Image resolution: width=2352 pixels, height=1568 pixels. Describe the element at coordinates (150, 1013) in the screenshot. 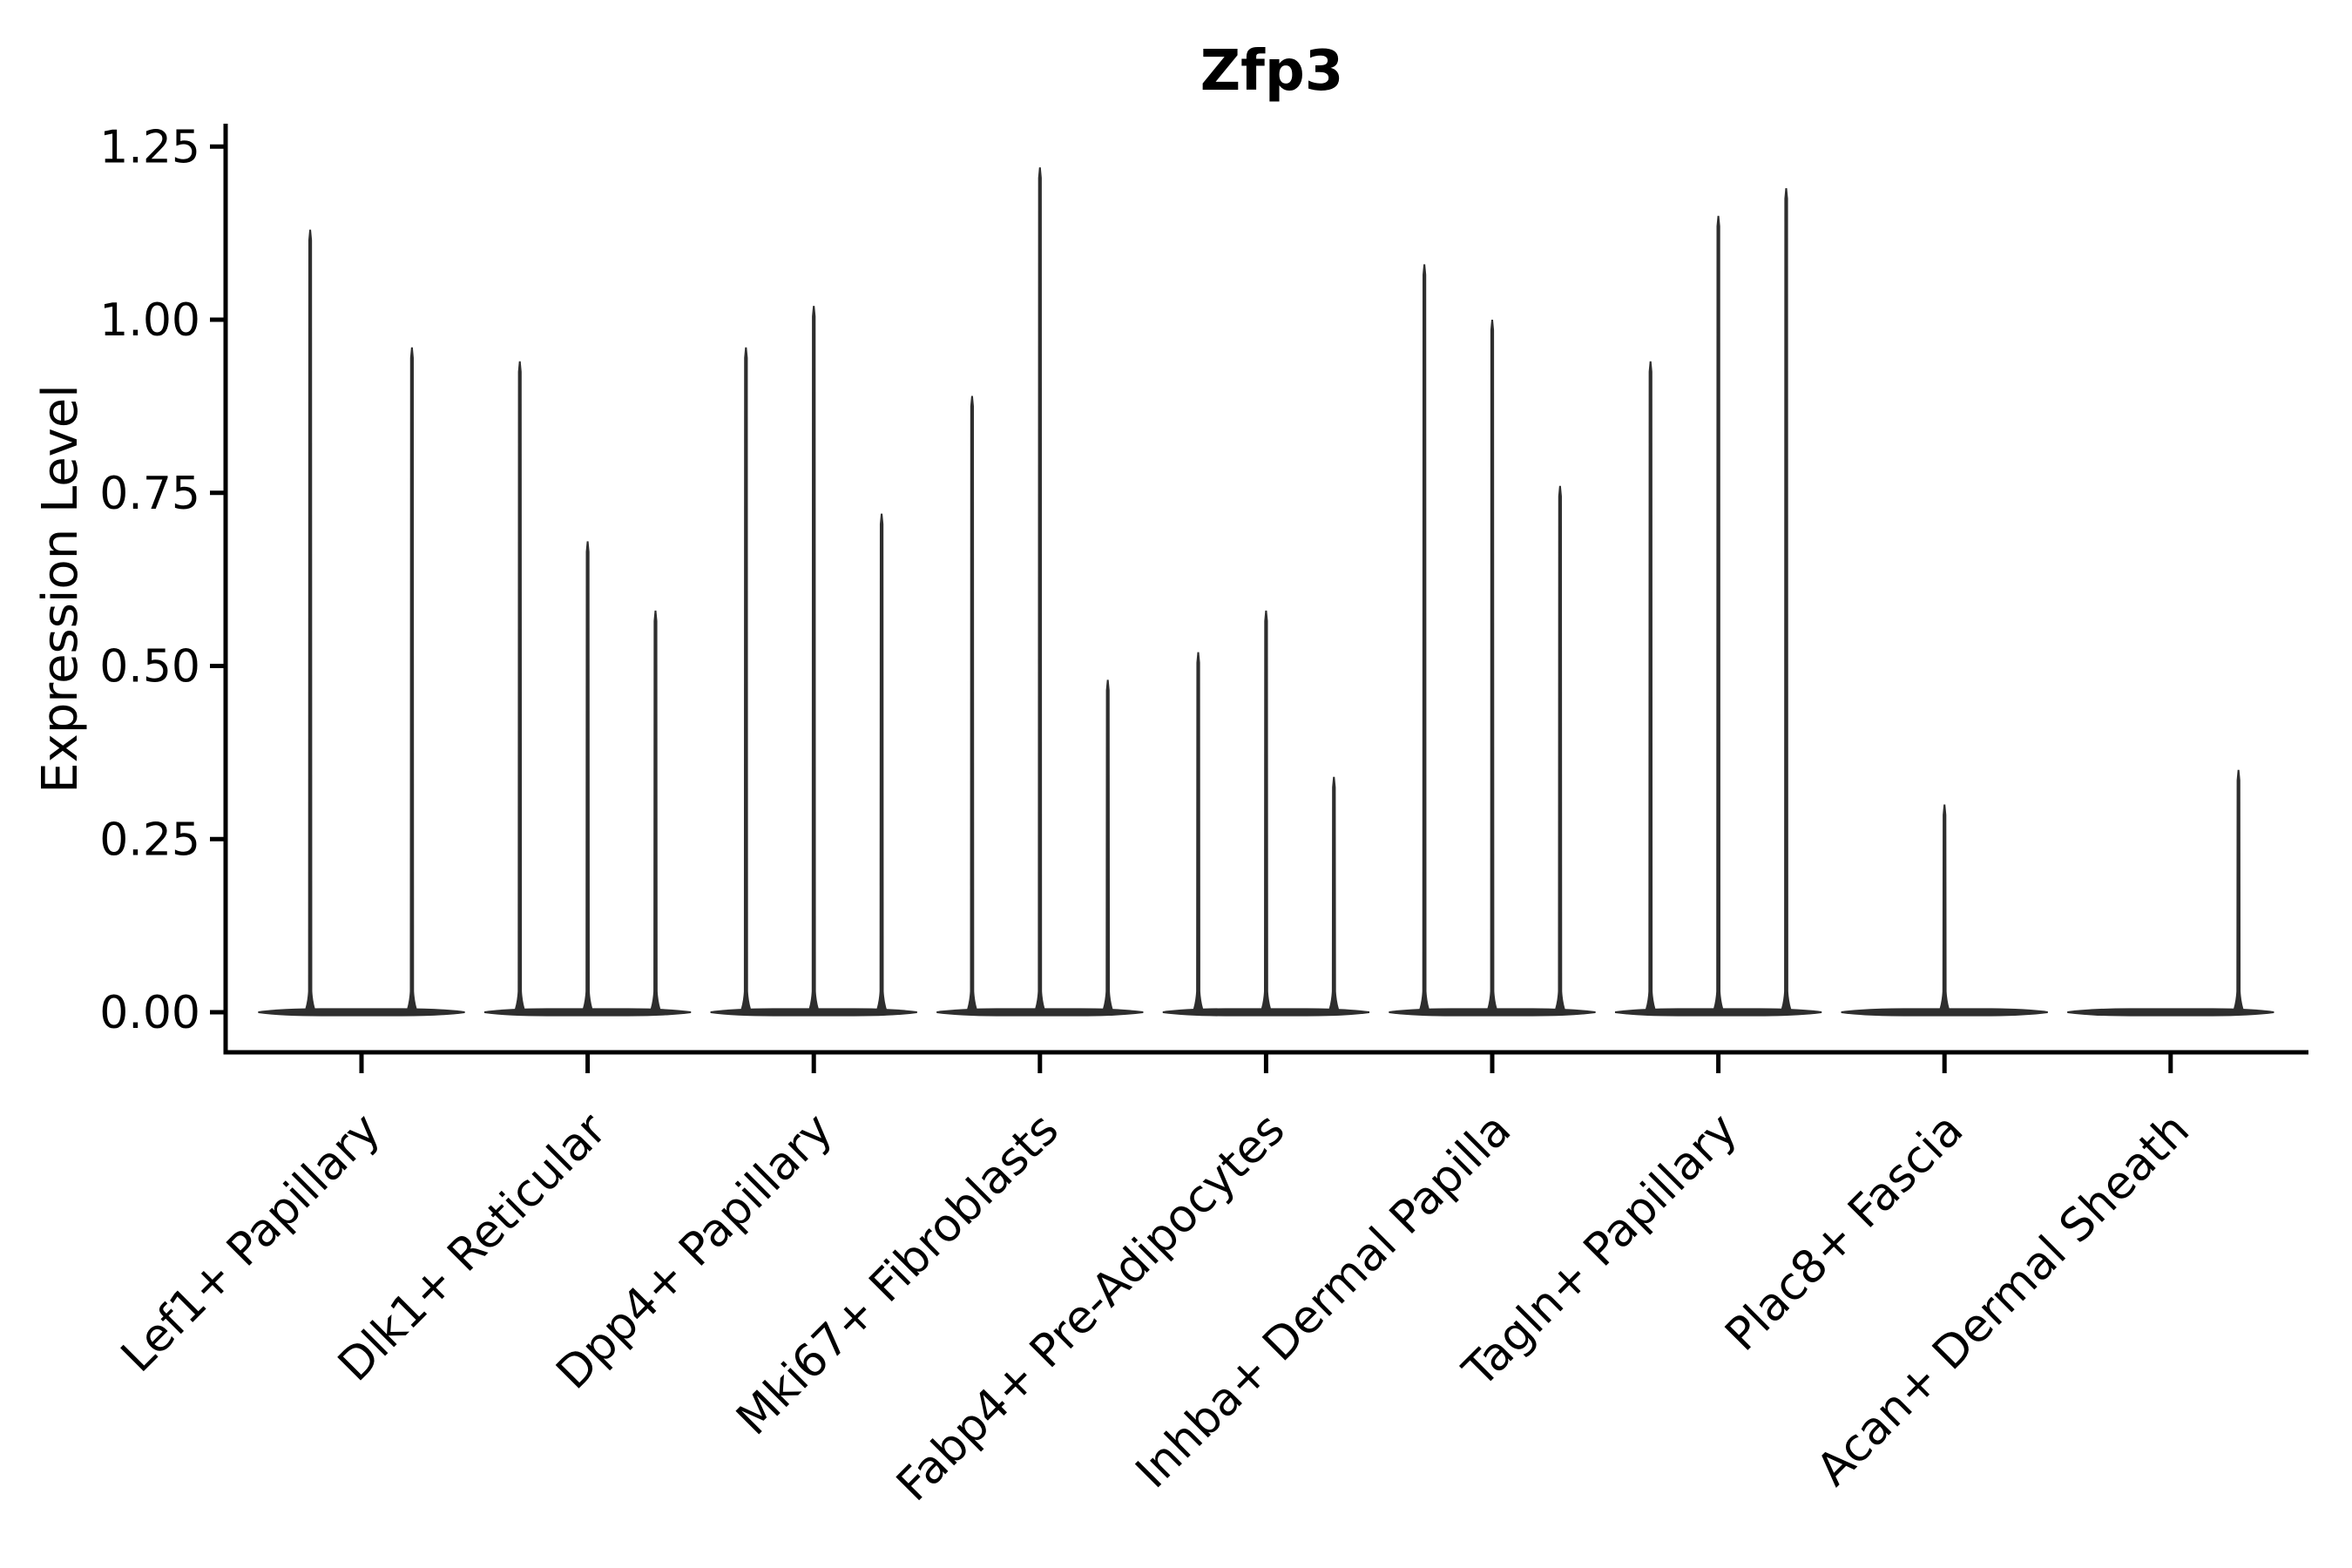

I see `y-tick-label: 0.00` at that location.